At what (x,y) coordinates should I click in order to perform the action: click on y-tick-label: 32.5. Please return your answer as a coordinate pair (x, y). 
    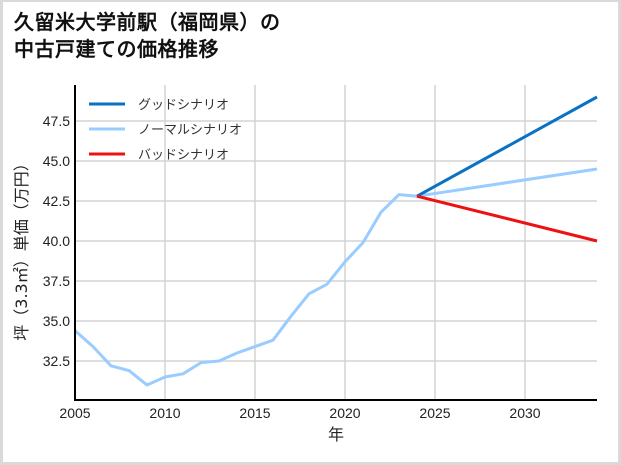
    Looking at the image, I should click on (56, 361).